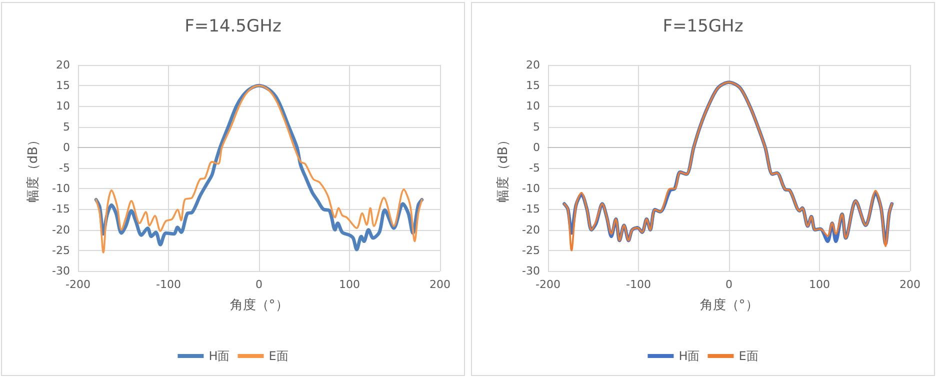 The image size is (939, 380). Describe the element at coordinates (233, 26) in the screenshot. I see `chart-title: F=14.5GHz` at that location.